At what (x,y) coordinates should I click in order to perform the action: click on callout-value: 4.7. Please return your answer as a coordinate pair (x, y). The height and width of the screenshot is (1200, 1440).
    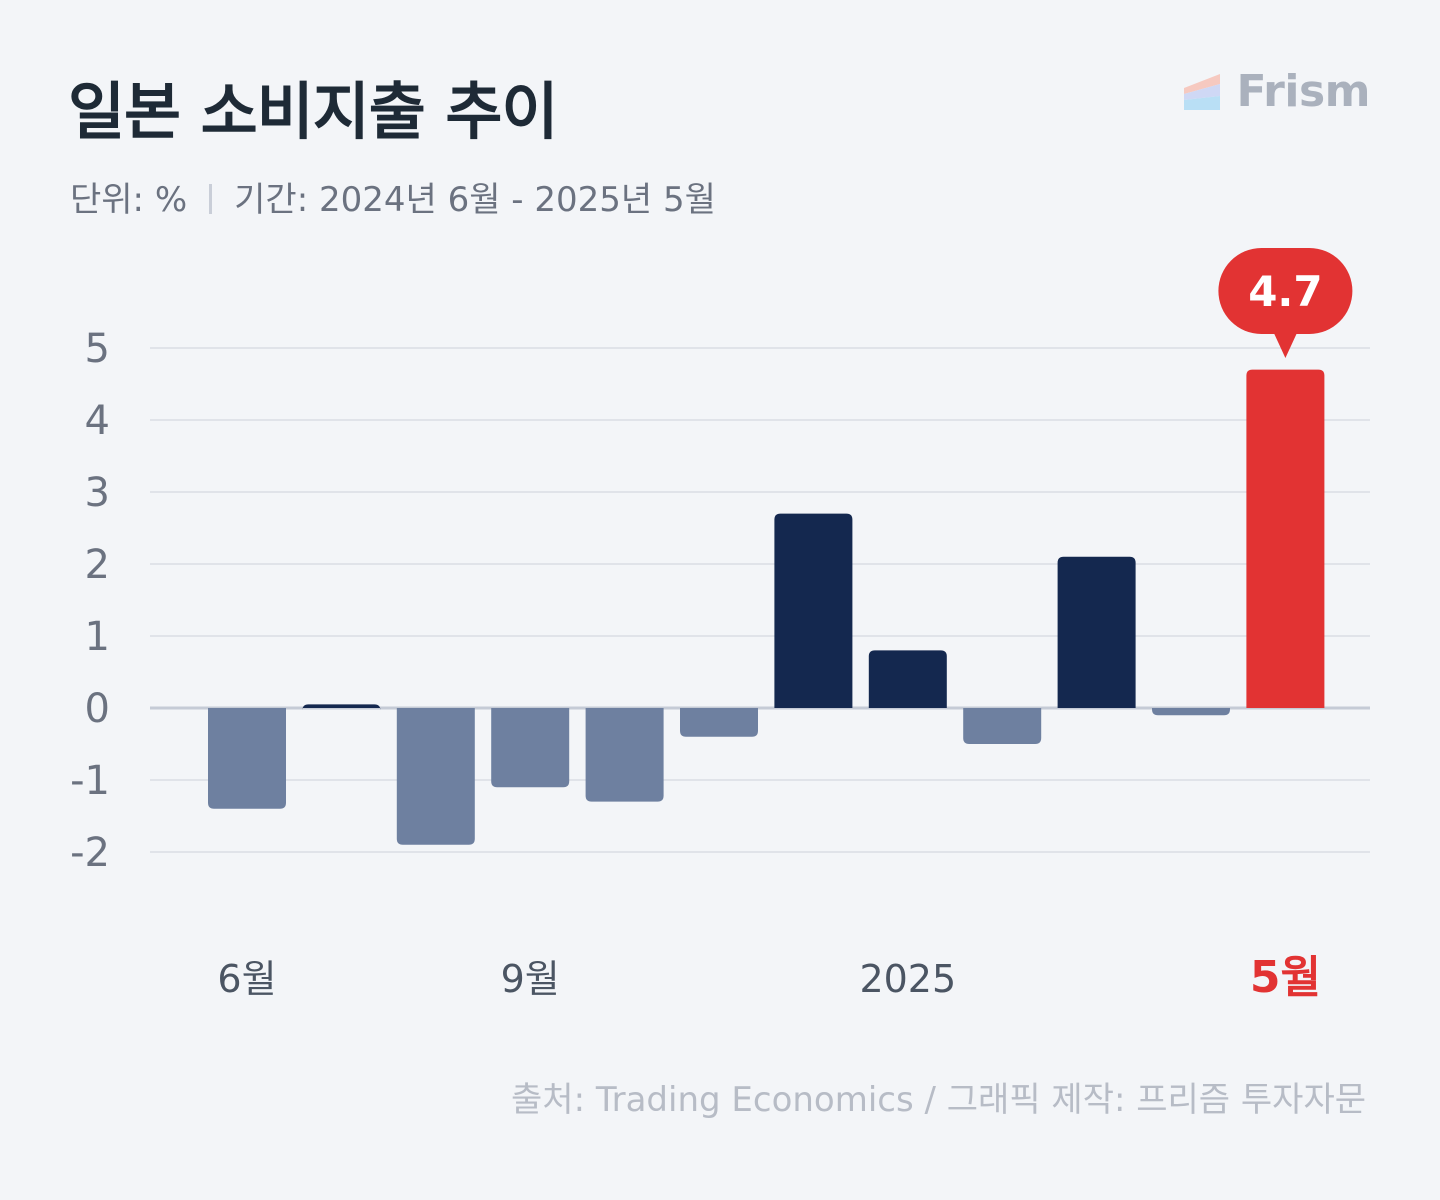
    Looking at the image, I should click on (1285, 291).